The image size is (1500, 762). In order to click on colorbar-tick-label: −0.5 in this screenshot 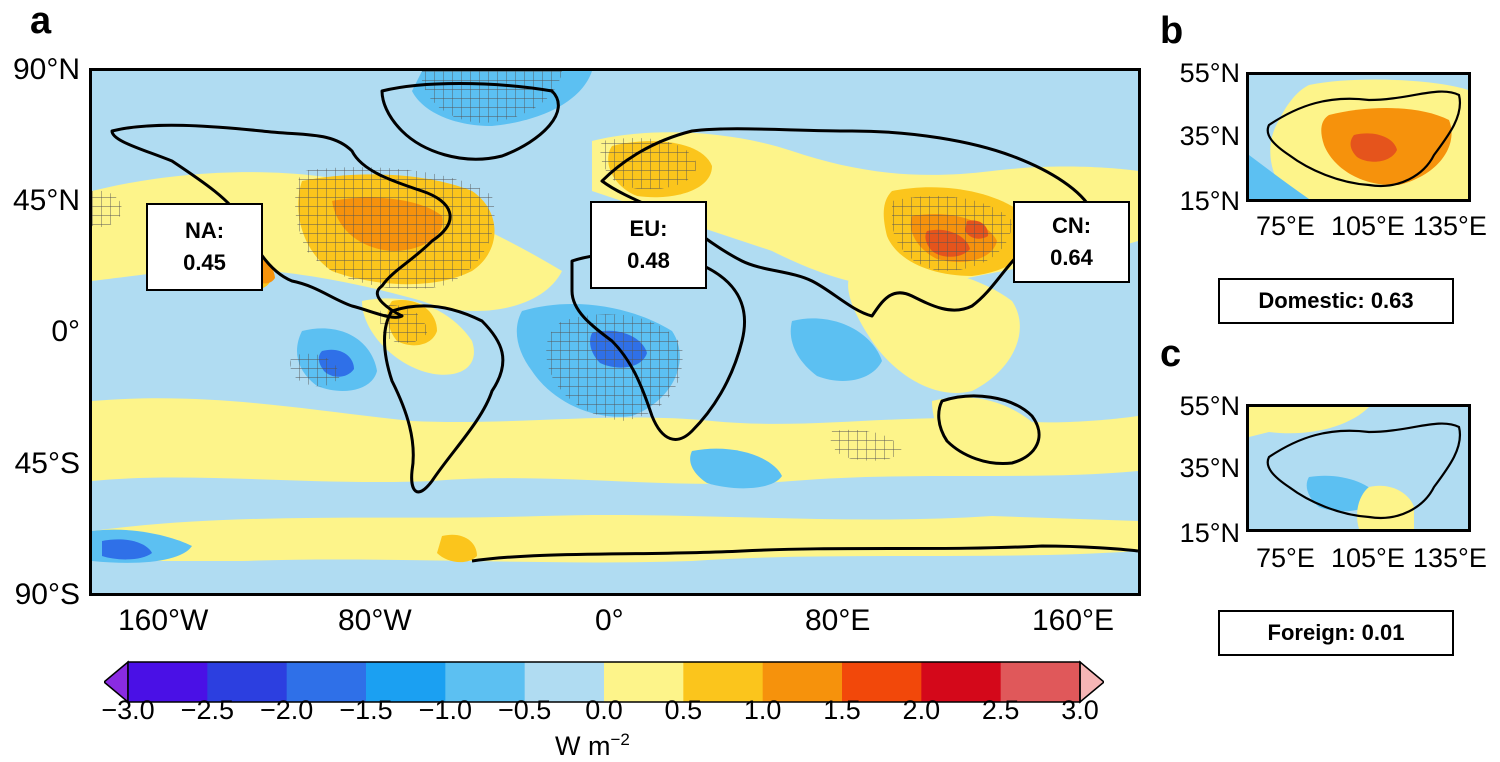, I will do `click(525, 710)`.